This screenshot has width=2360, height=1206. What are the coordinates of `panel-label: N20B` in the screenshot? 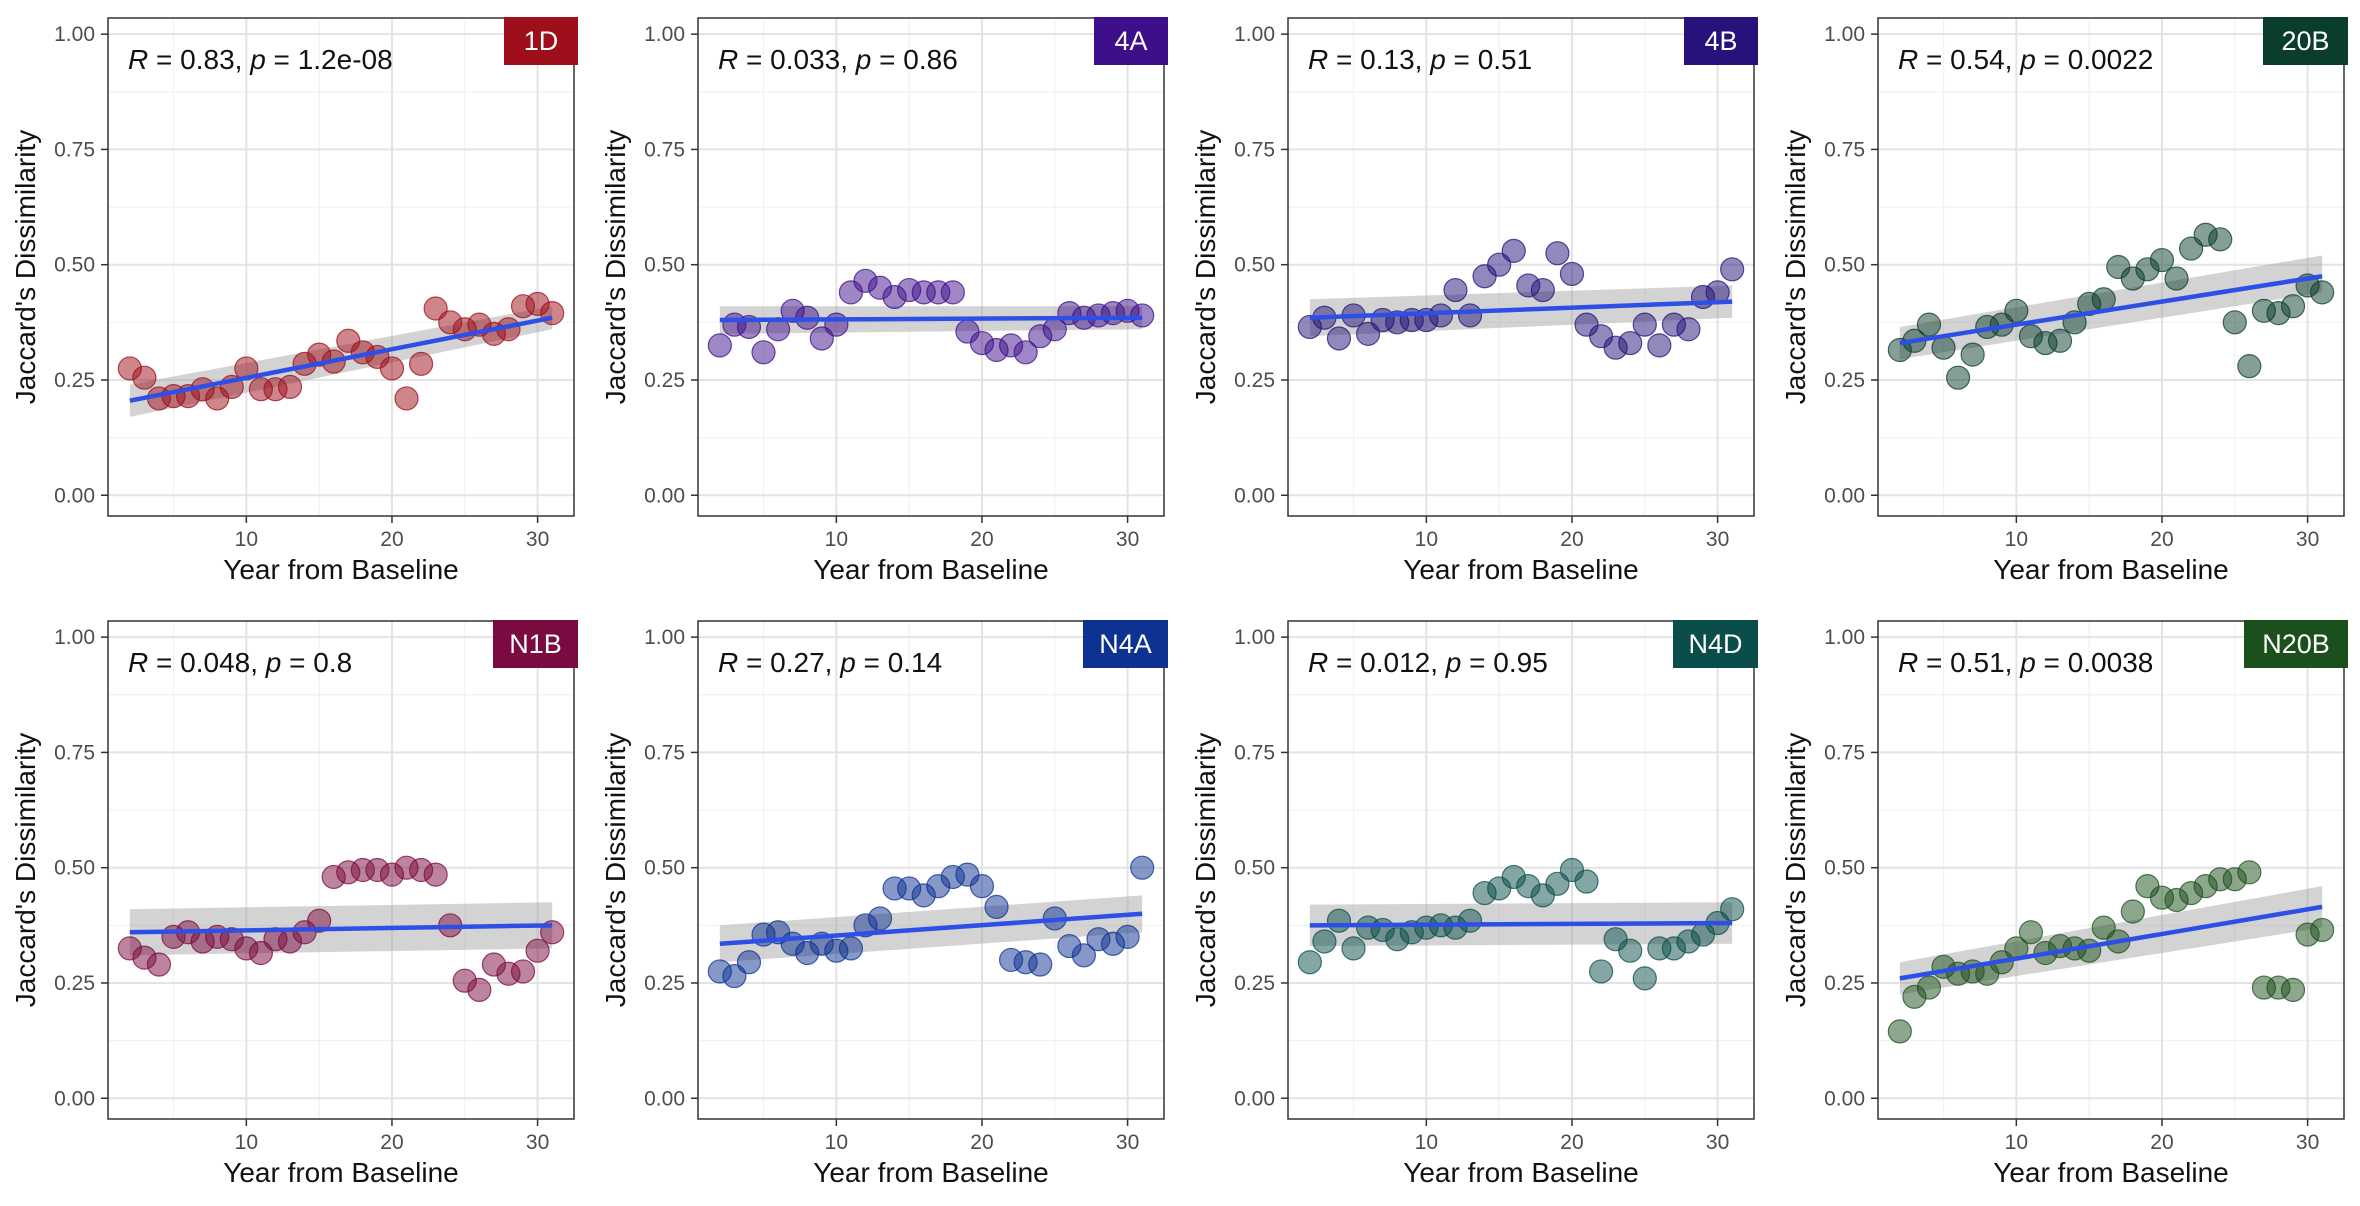 It's located at (2296, 644).